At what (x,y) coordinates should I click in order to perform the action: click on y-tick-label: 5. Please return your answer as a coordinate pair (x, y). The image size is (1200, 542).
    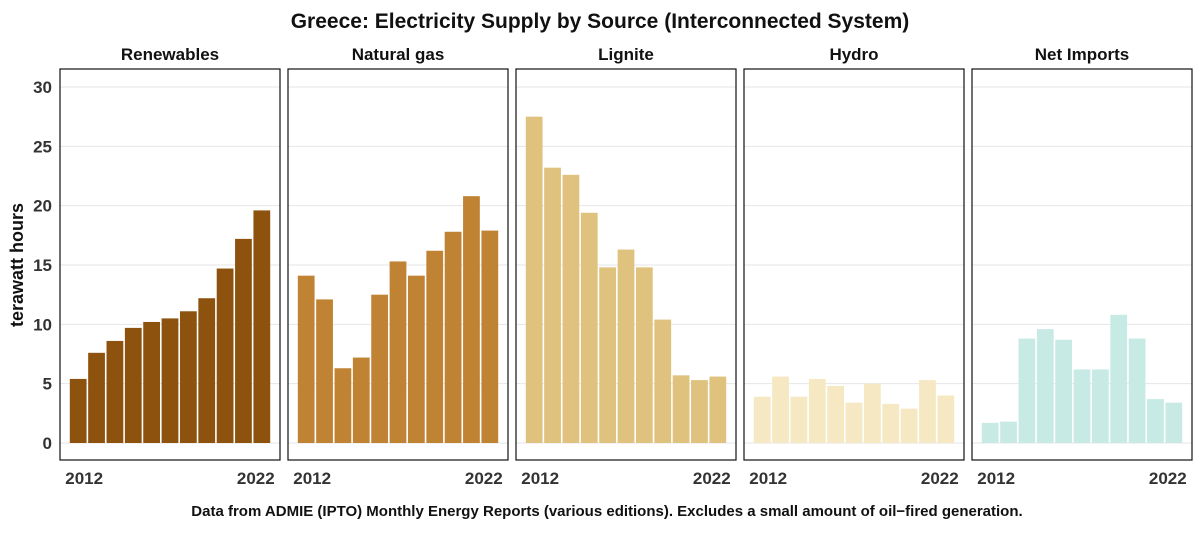
    Looking at the image, I should click on (47, 384).